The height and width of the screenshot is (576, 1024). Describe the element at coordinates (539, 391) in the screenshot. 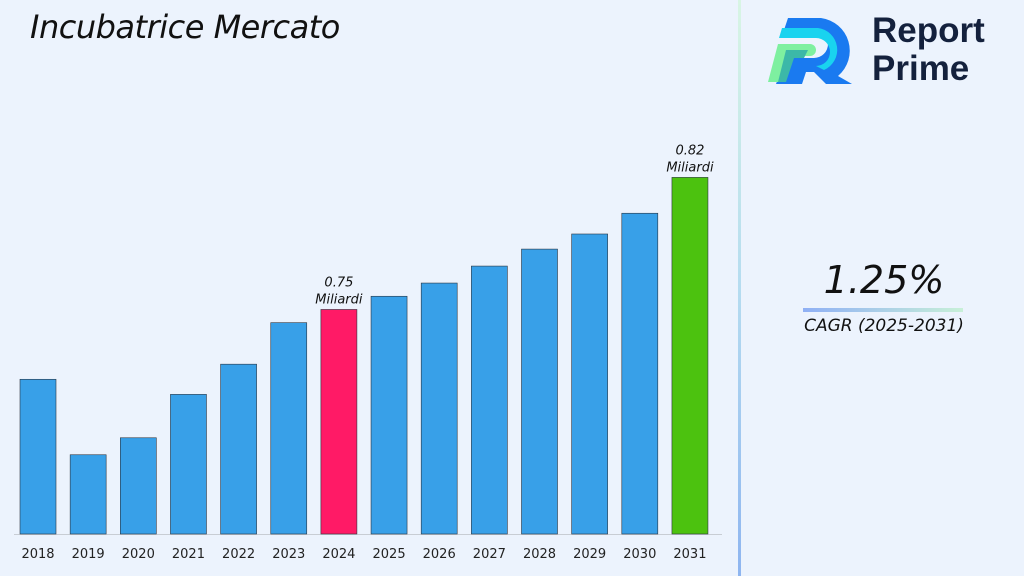

I see `bar-2028` at that location.